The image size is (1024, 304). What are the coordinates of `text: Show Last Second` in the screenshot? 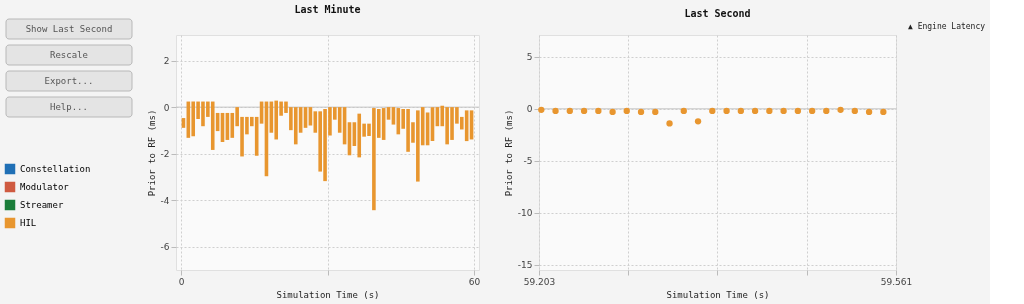 It's located at (69, 29).